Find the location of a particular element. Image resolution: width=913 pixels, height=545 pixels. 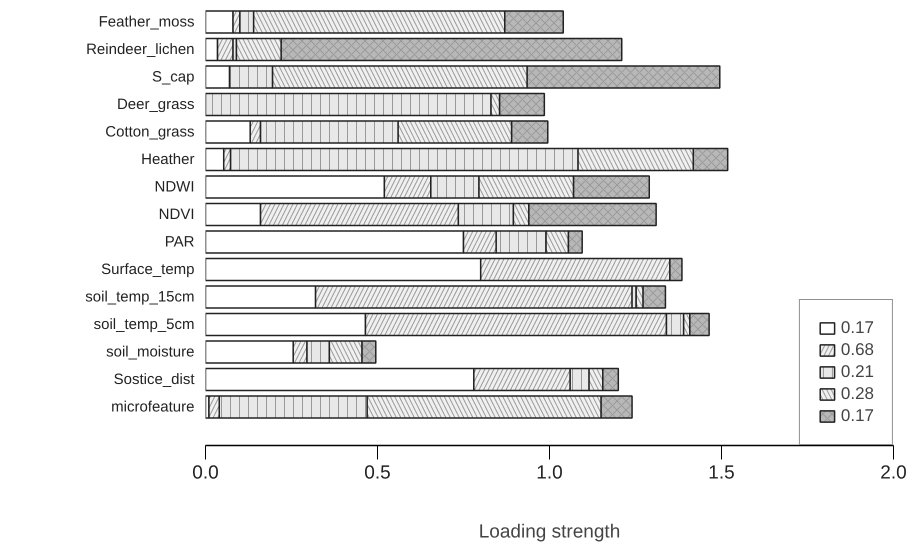

legend-label: 0.28 is located at coordinates (857, 394).